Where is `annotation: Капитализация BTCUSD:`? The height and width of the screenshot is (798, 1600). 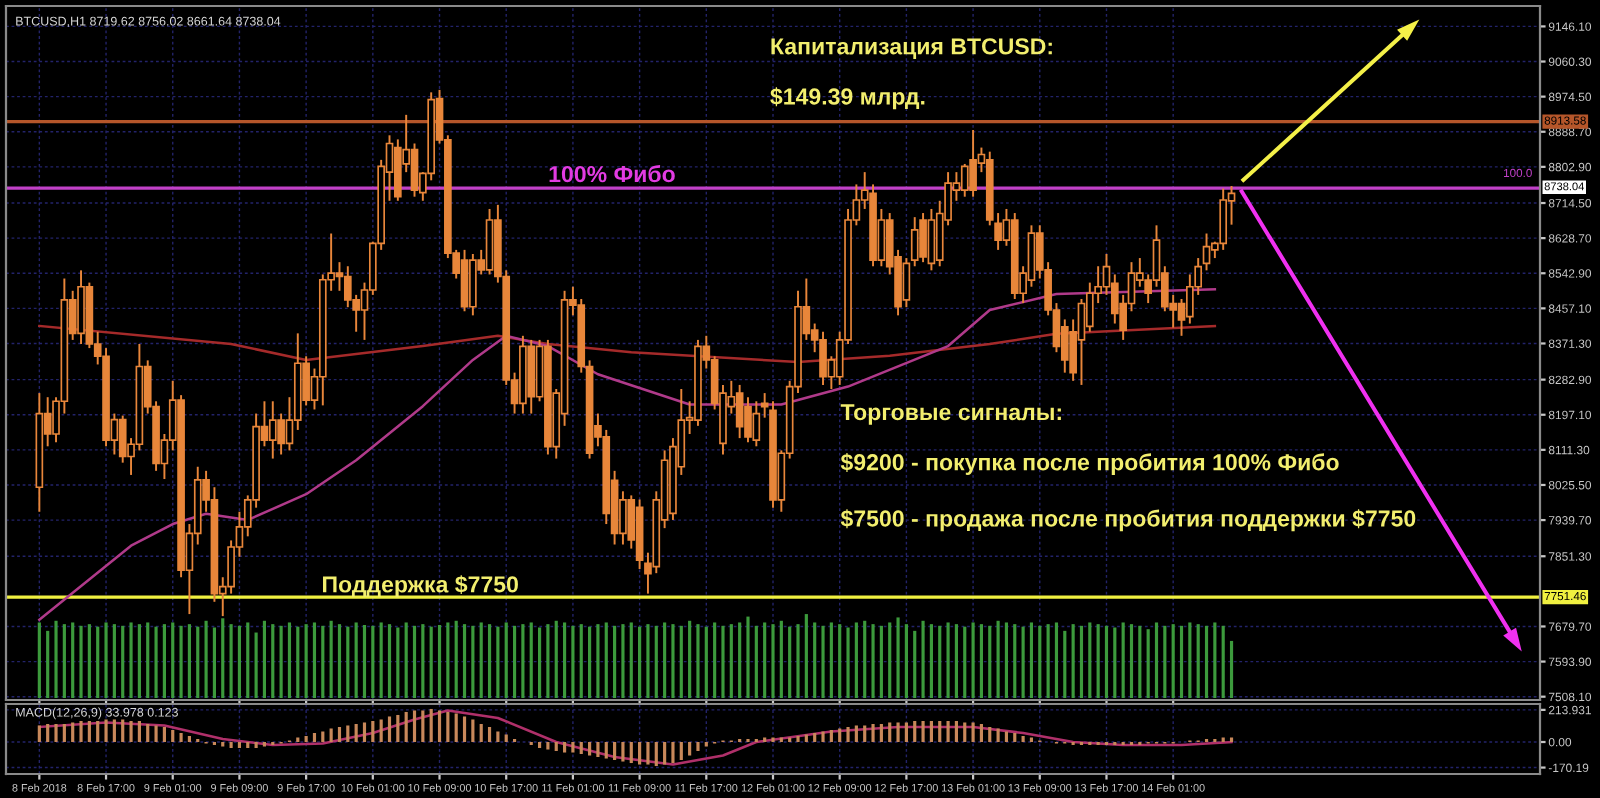
annotation: Капитализация BTCUSD: is located at coordinates (911, 48).